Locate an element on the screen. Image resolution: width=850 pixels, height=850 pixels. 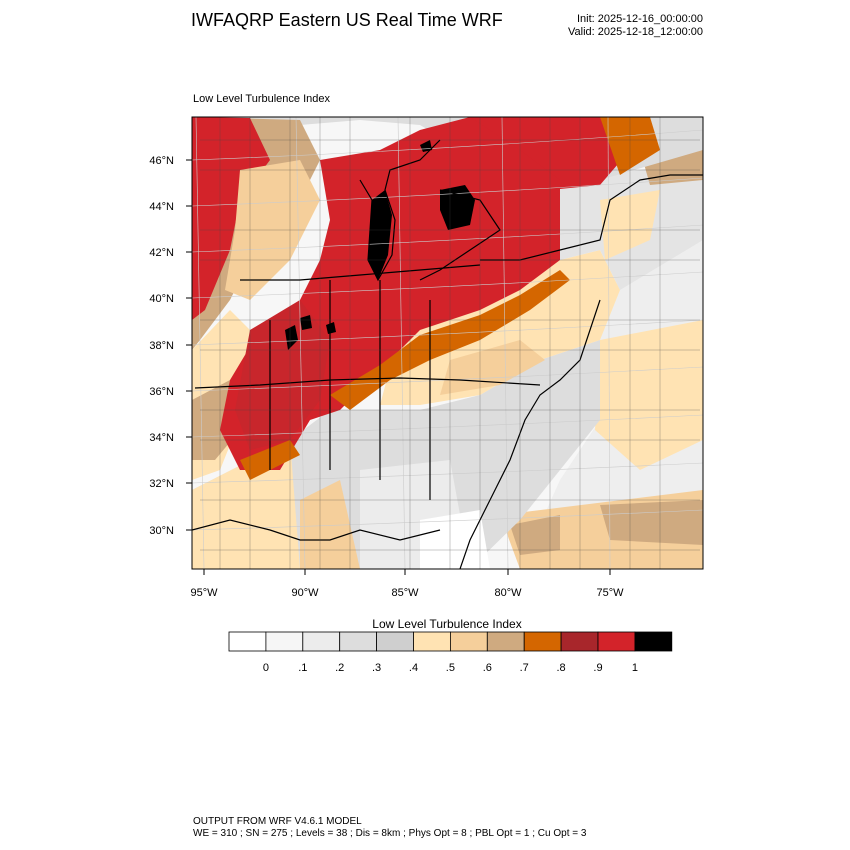
colorbar-tick-label: .1 is located at coordinates (303, 668).